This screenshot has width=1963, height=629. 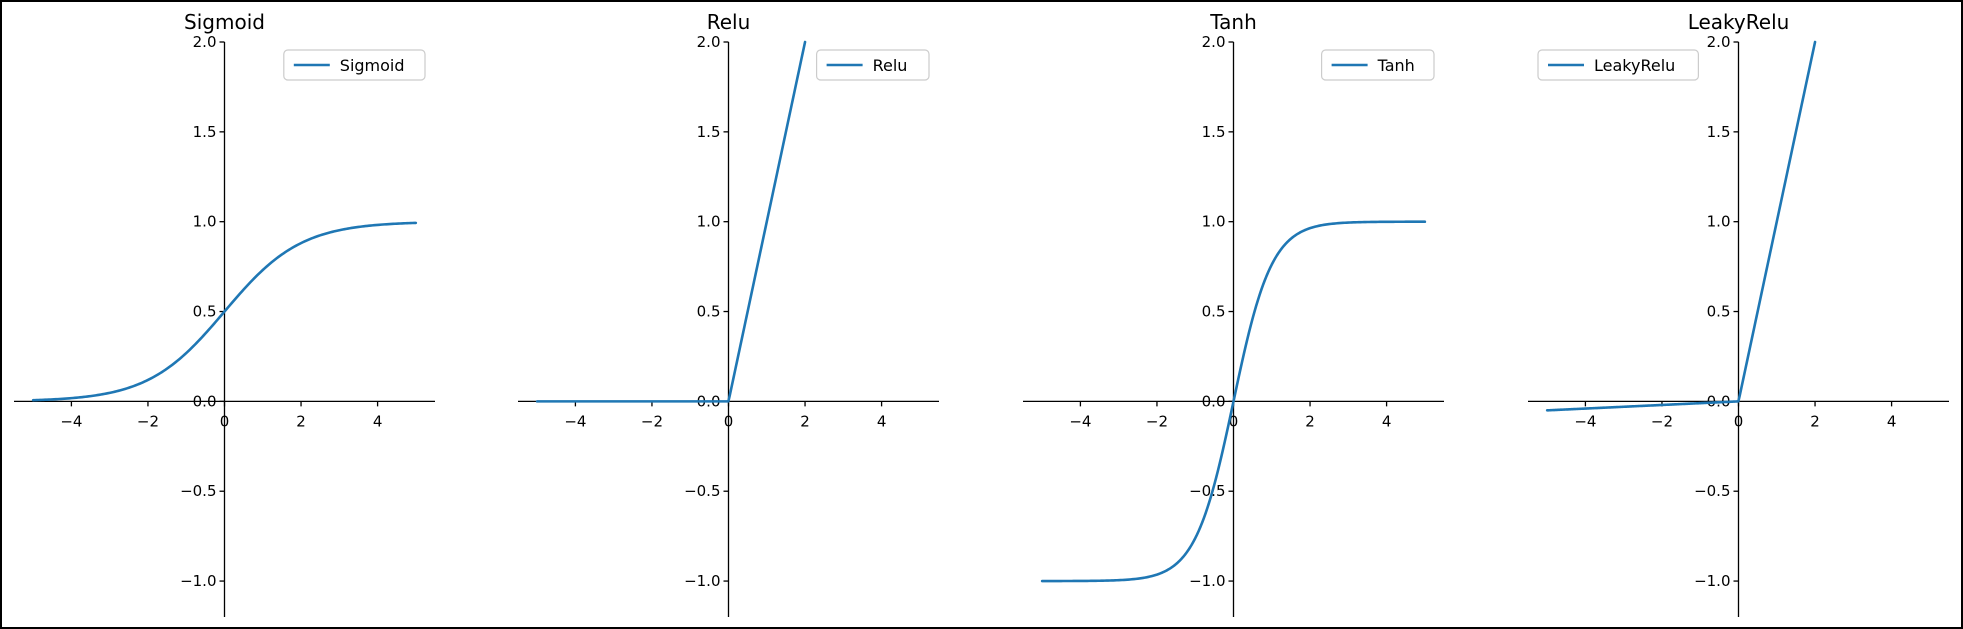 What do you see at coordinates (1634, 65) in the screenshot?
I see `legend-label: LeakyRelu` at bounding box center [1634, 65].